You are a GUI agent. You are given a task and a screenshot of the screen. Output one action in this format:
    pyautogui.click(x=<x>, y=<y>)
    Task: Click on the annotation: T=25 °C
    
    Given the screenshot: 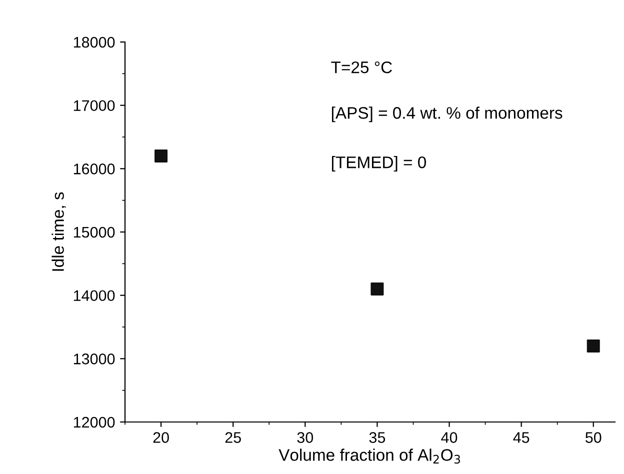 What is the action you would take?
    pyautogui.click(x=361, y=67)
    